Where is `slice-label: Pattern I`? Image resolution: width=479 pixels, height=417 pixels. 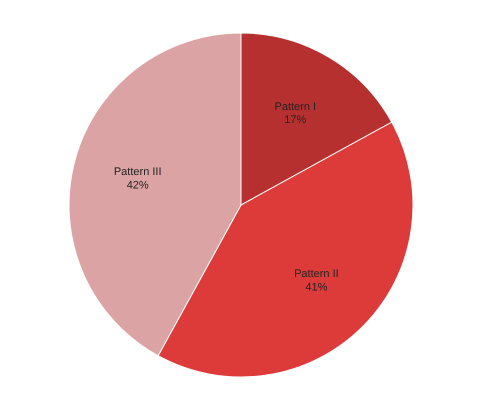
slice-label: Pattern I is located at coordinates (295, 106).